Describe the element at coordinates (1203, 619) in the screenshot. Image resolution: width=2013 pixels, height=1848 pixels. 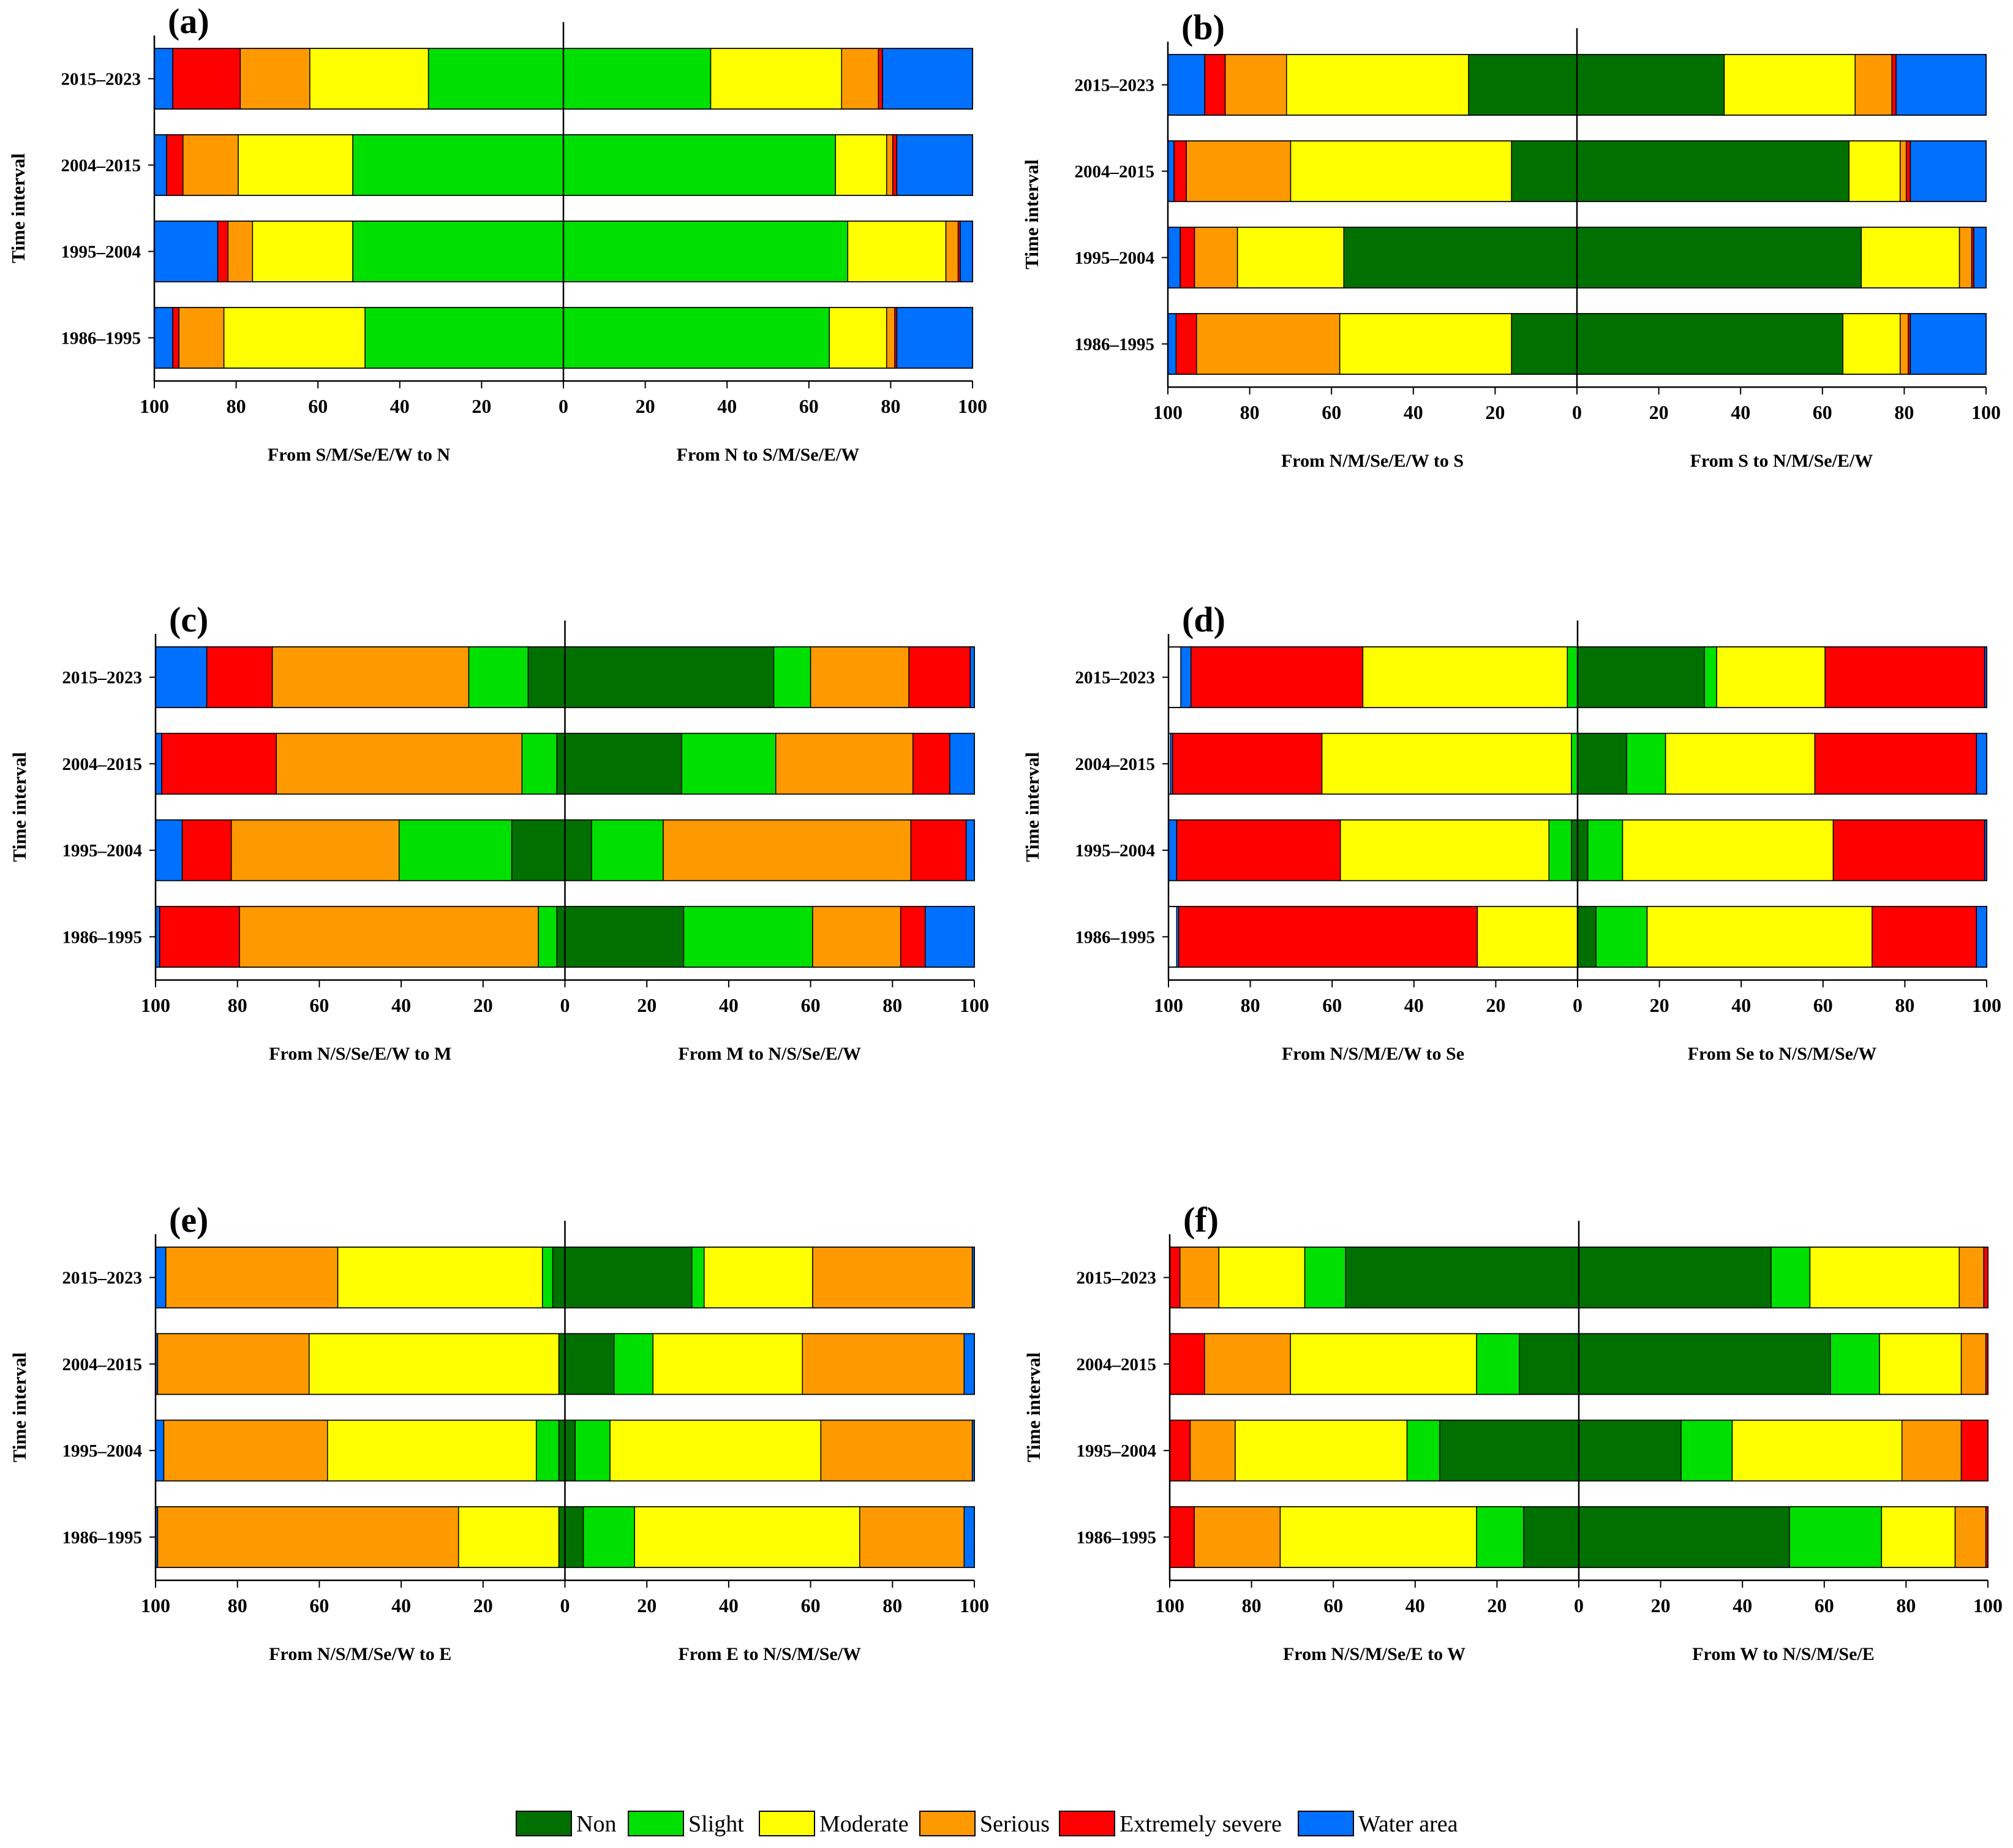
I see `panel-label: (d)` at that location.